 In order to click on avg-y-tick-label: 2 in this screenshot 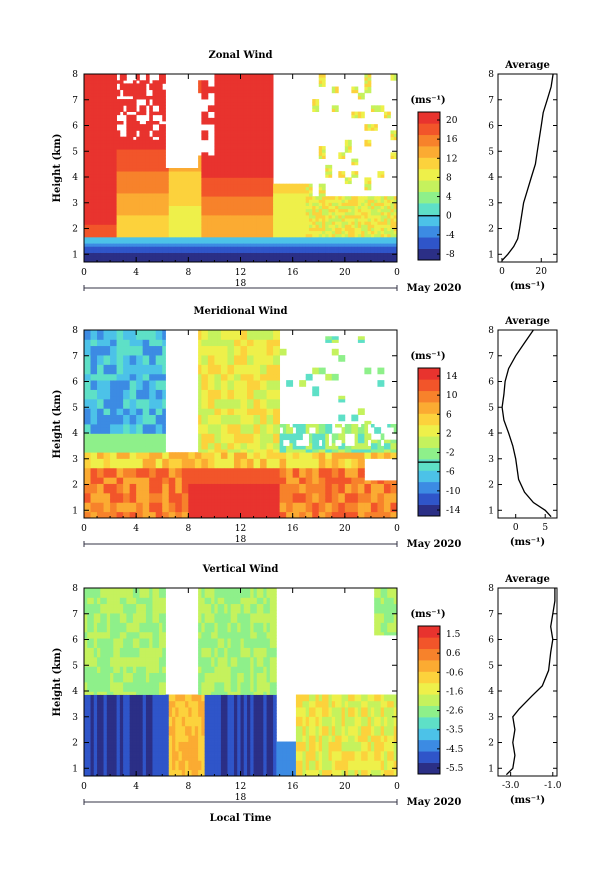, I will do `click(491, 230)`.